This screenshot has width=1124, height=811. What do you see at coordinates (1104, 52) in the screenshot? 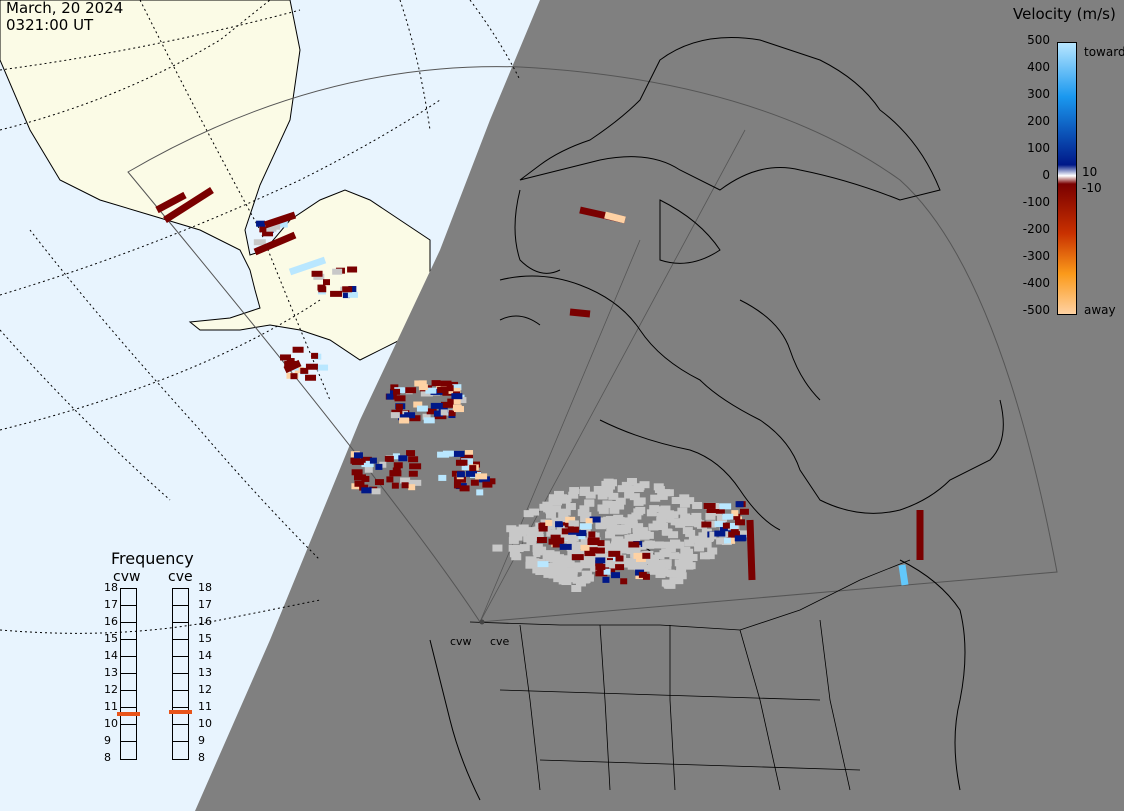
I see `toward-label: toward` at bounding box center [1104, 52].